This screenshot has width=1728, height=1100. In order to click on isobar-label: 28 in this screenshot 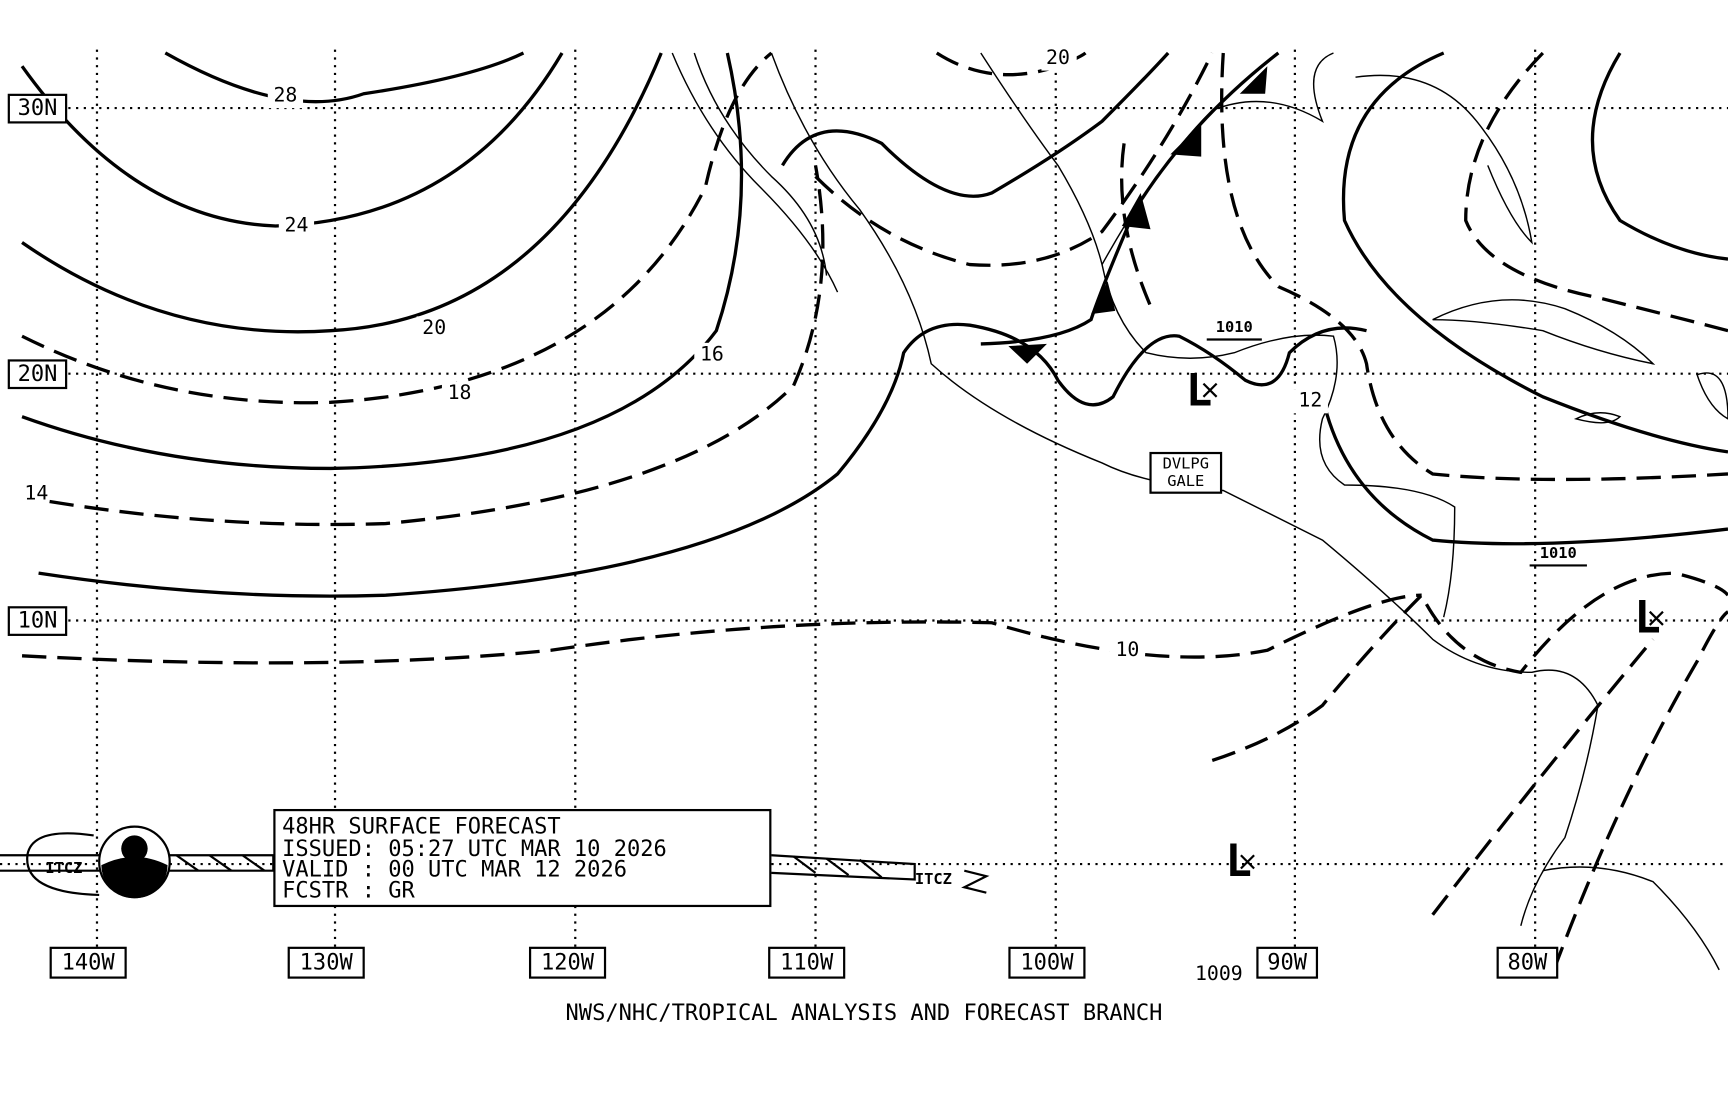, I will do `click(285, 94)`.